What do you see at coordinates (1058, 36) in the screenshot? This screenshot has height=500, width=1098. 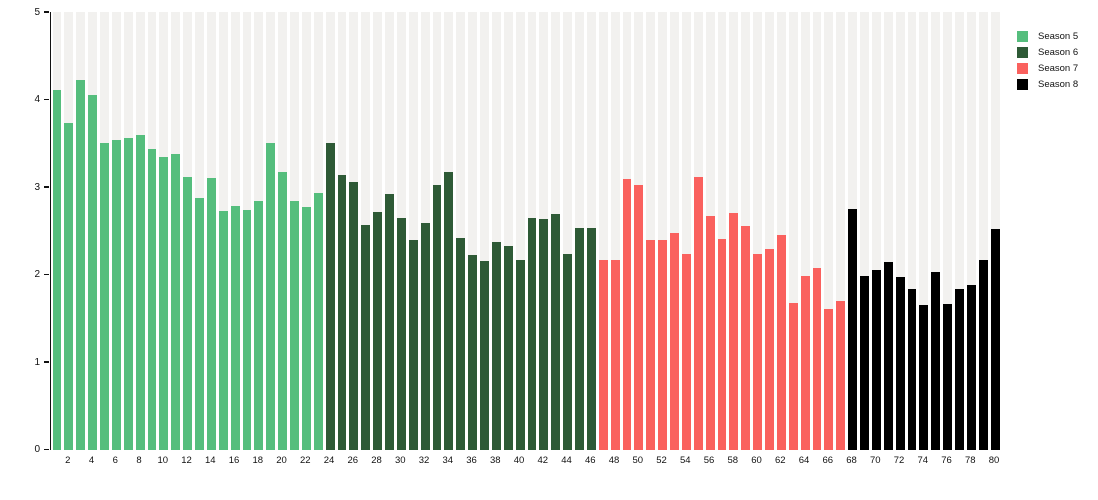 I see `legend-label-season-5: Season 5` at bounding box center [1058, 36].